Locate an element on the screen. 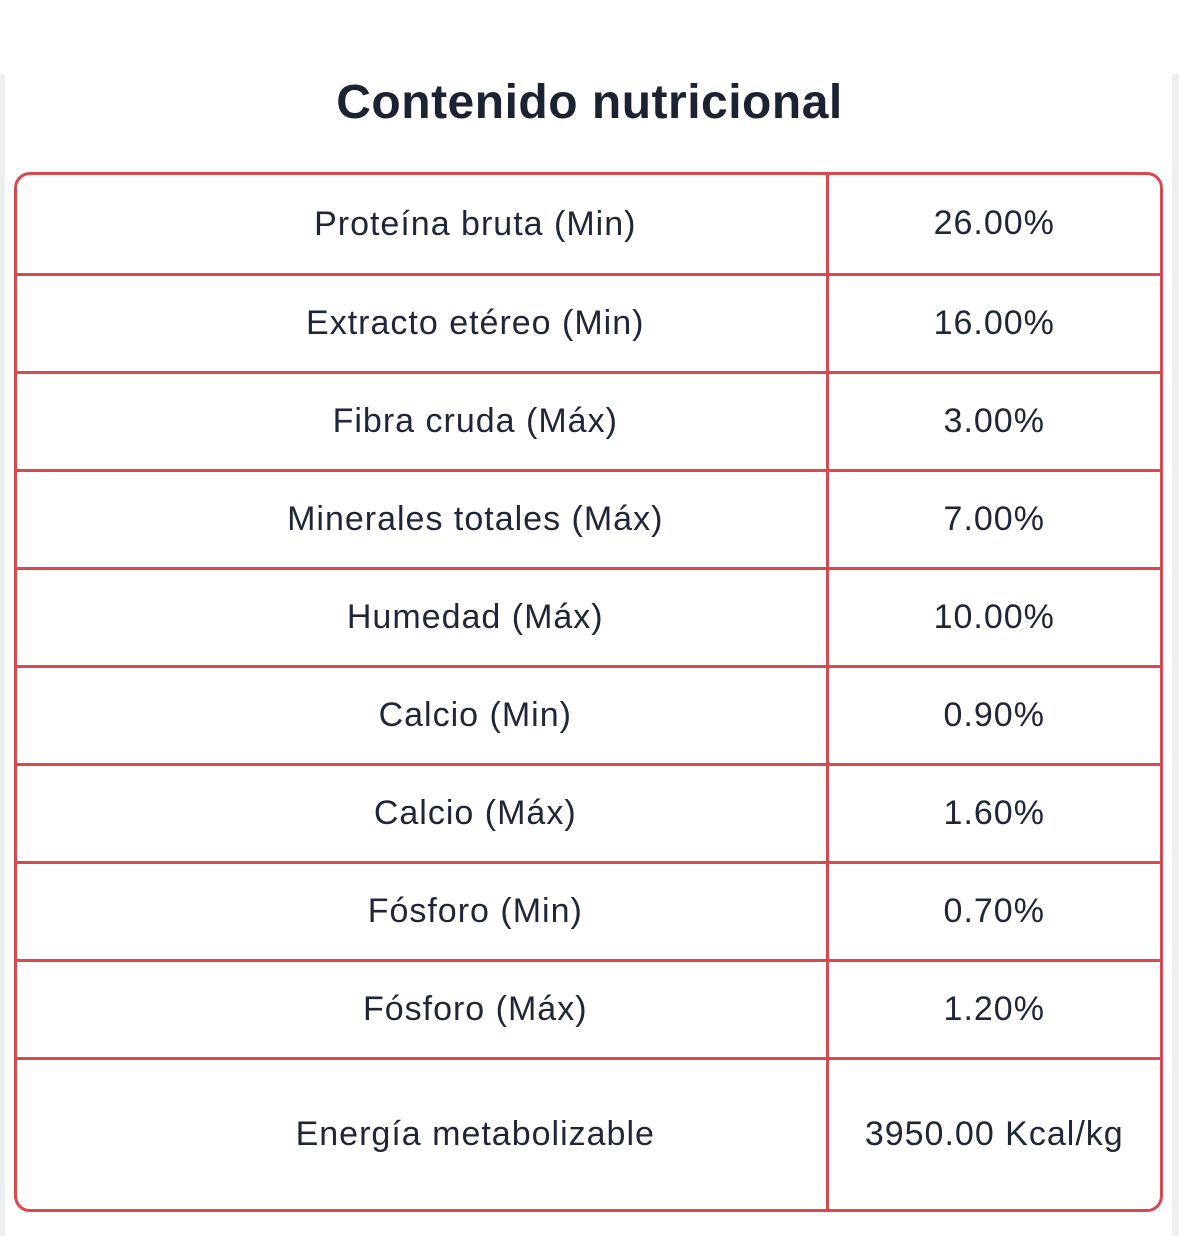  table-row: Humedad (Máx) 10.00% is located at coordinates (588, 616).